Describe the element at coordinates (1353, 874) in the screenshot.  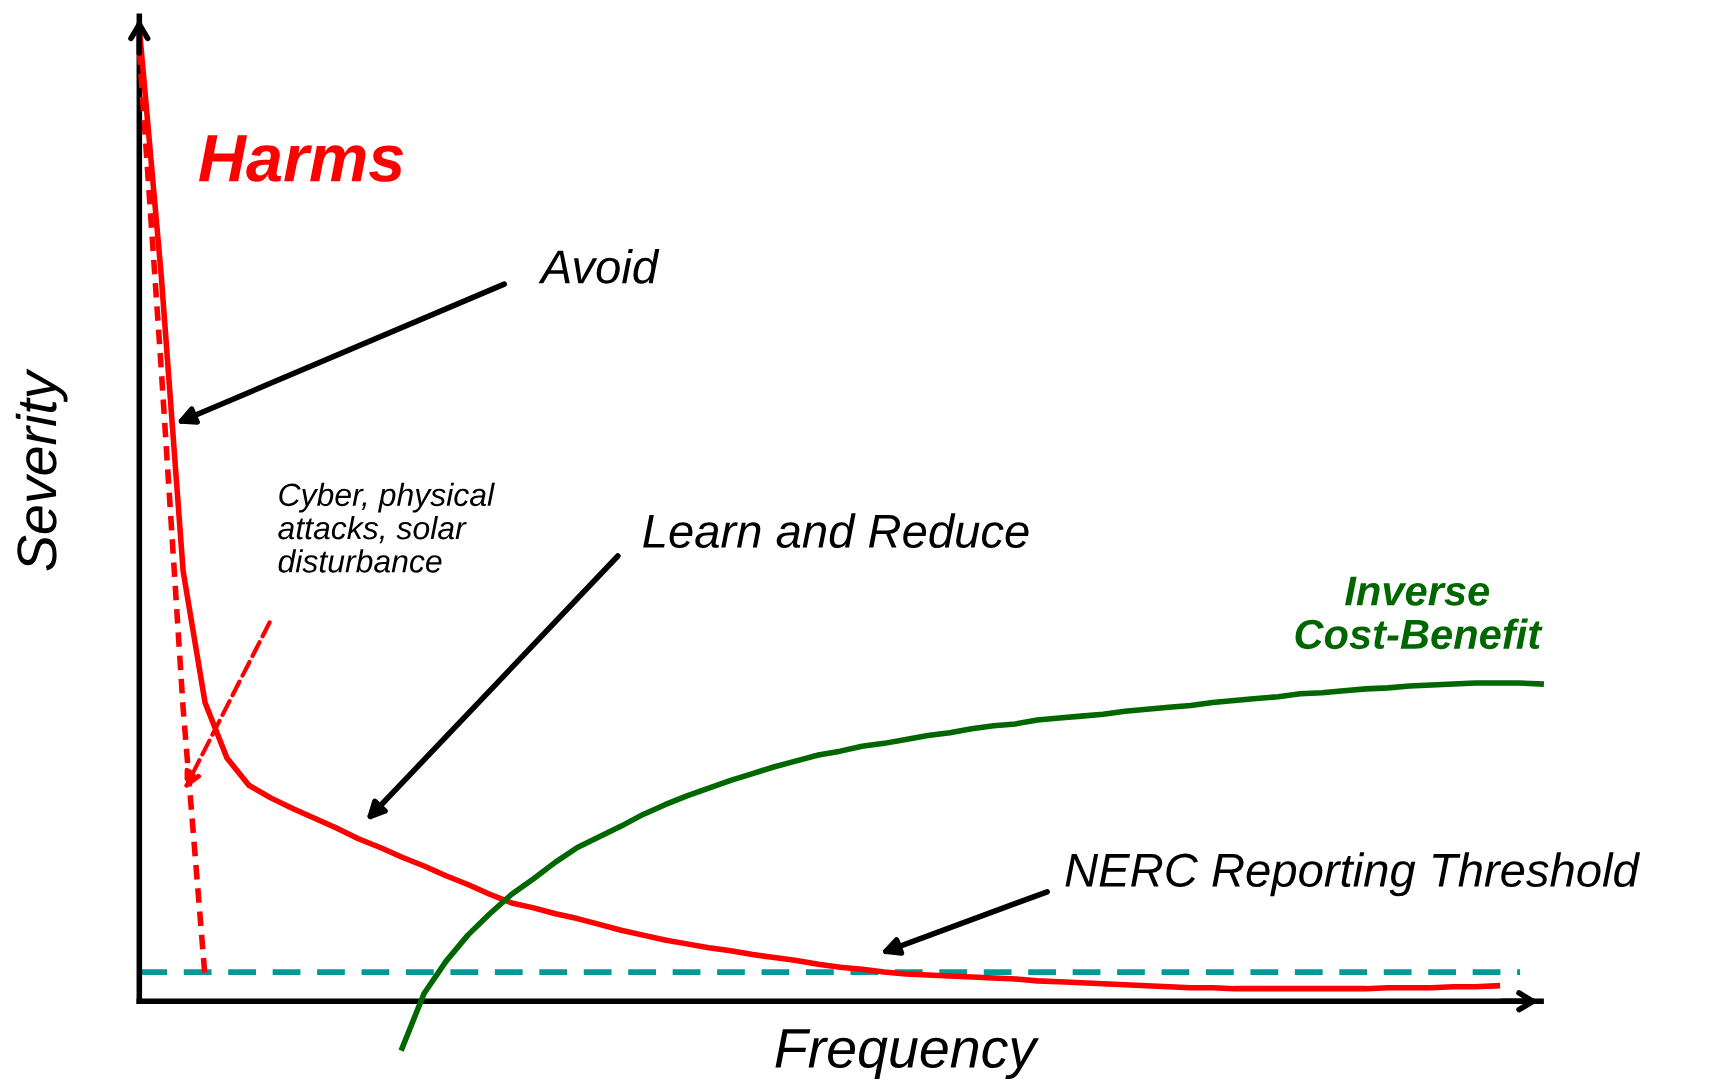
I see `ref-line-label: NERC Reporting Threshold` at that location.